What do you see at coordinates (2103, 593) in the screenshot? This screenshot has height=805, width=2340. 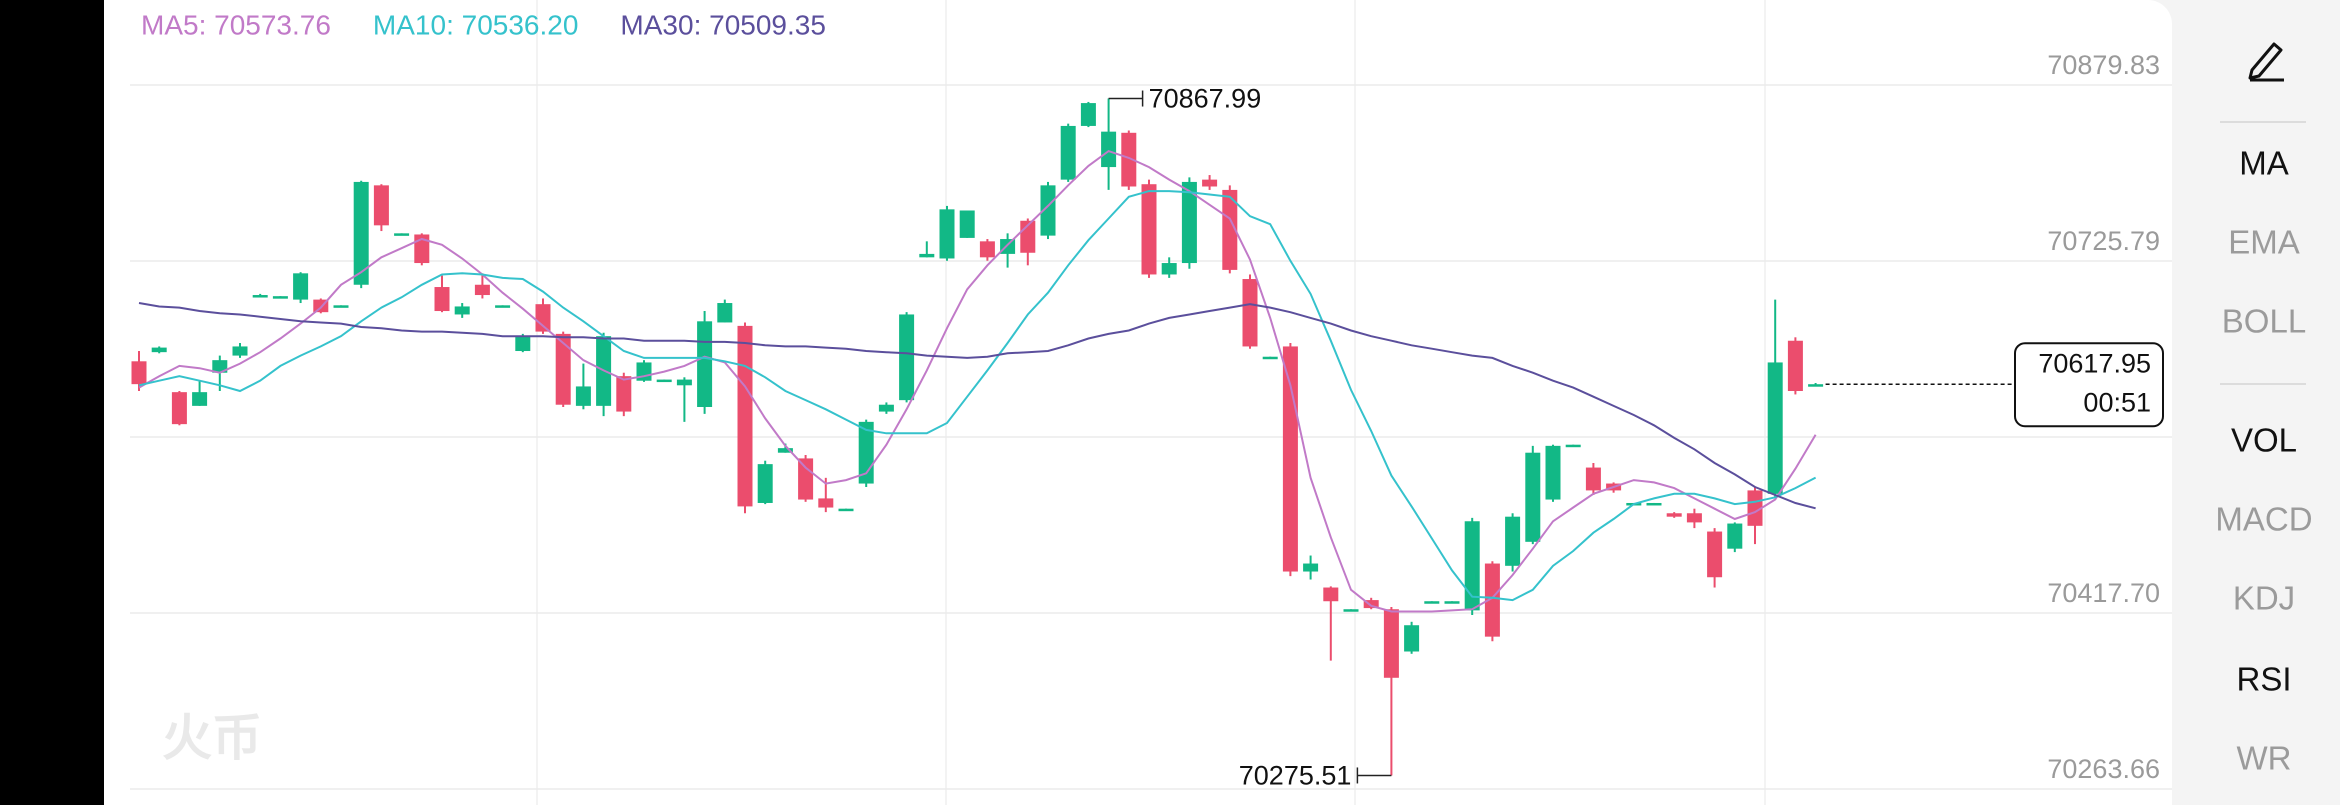 I see `y-tick-label: 70417.70` at bounding box center [2103, 593].